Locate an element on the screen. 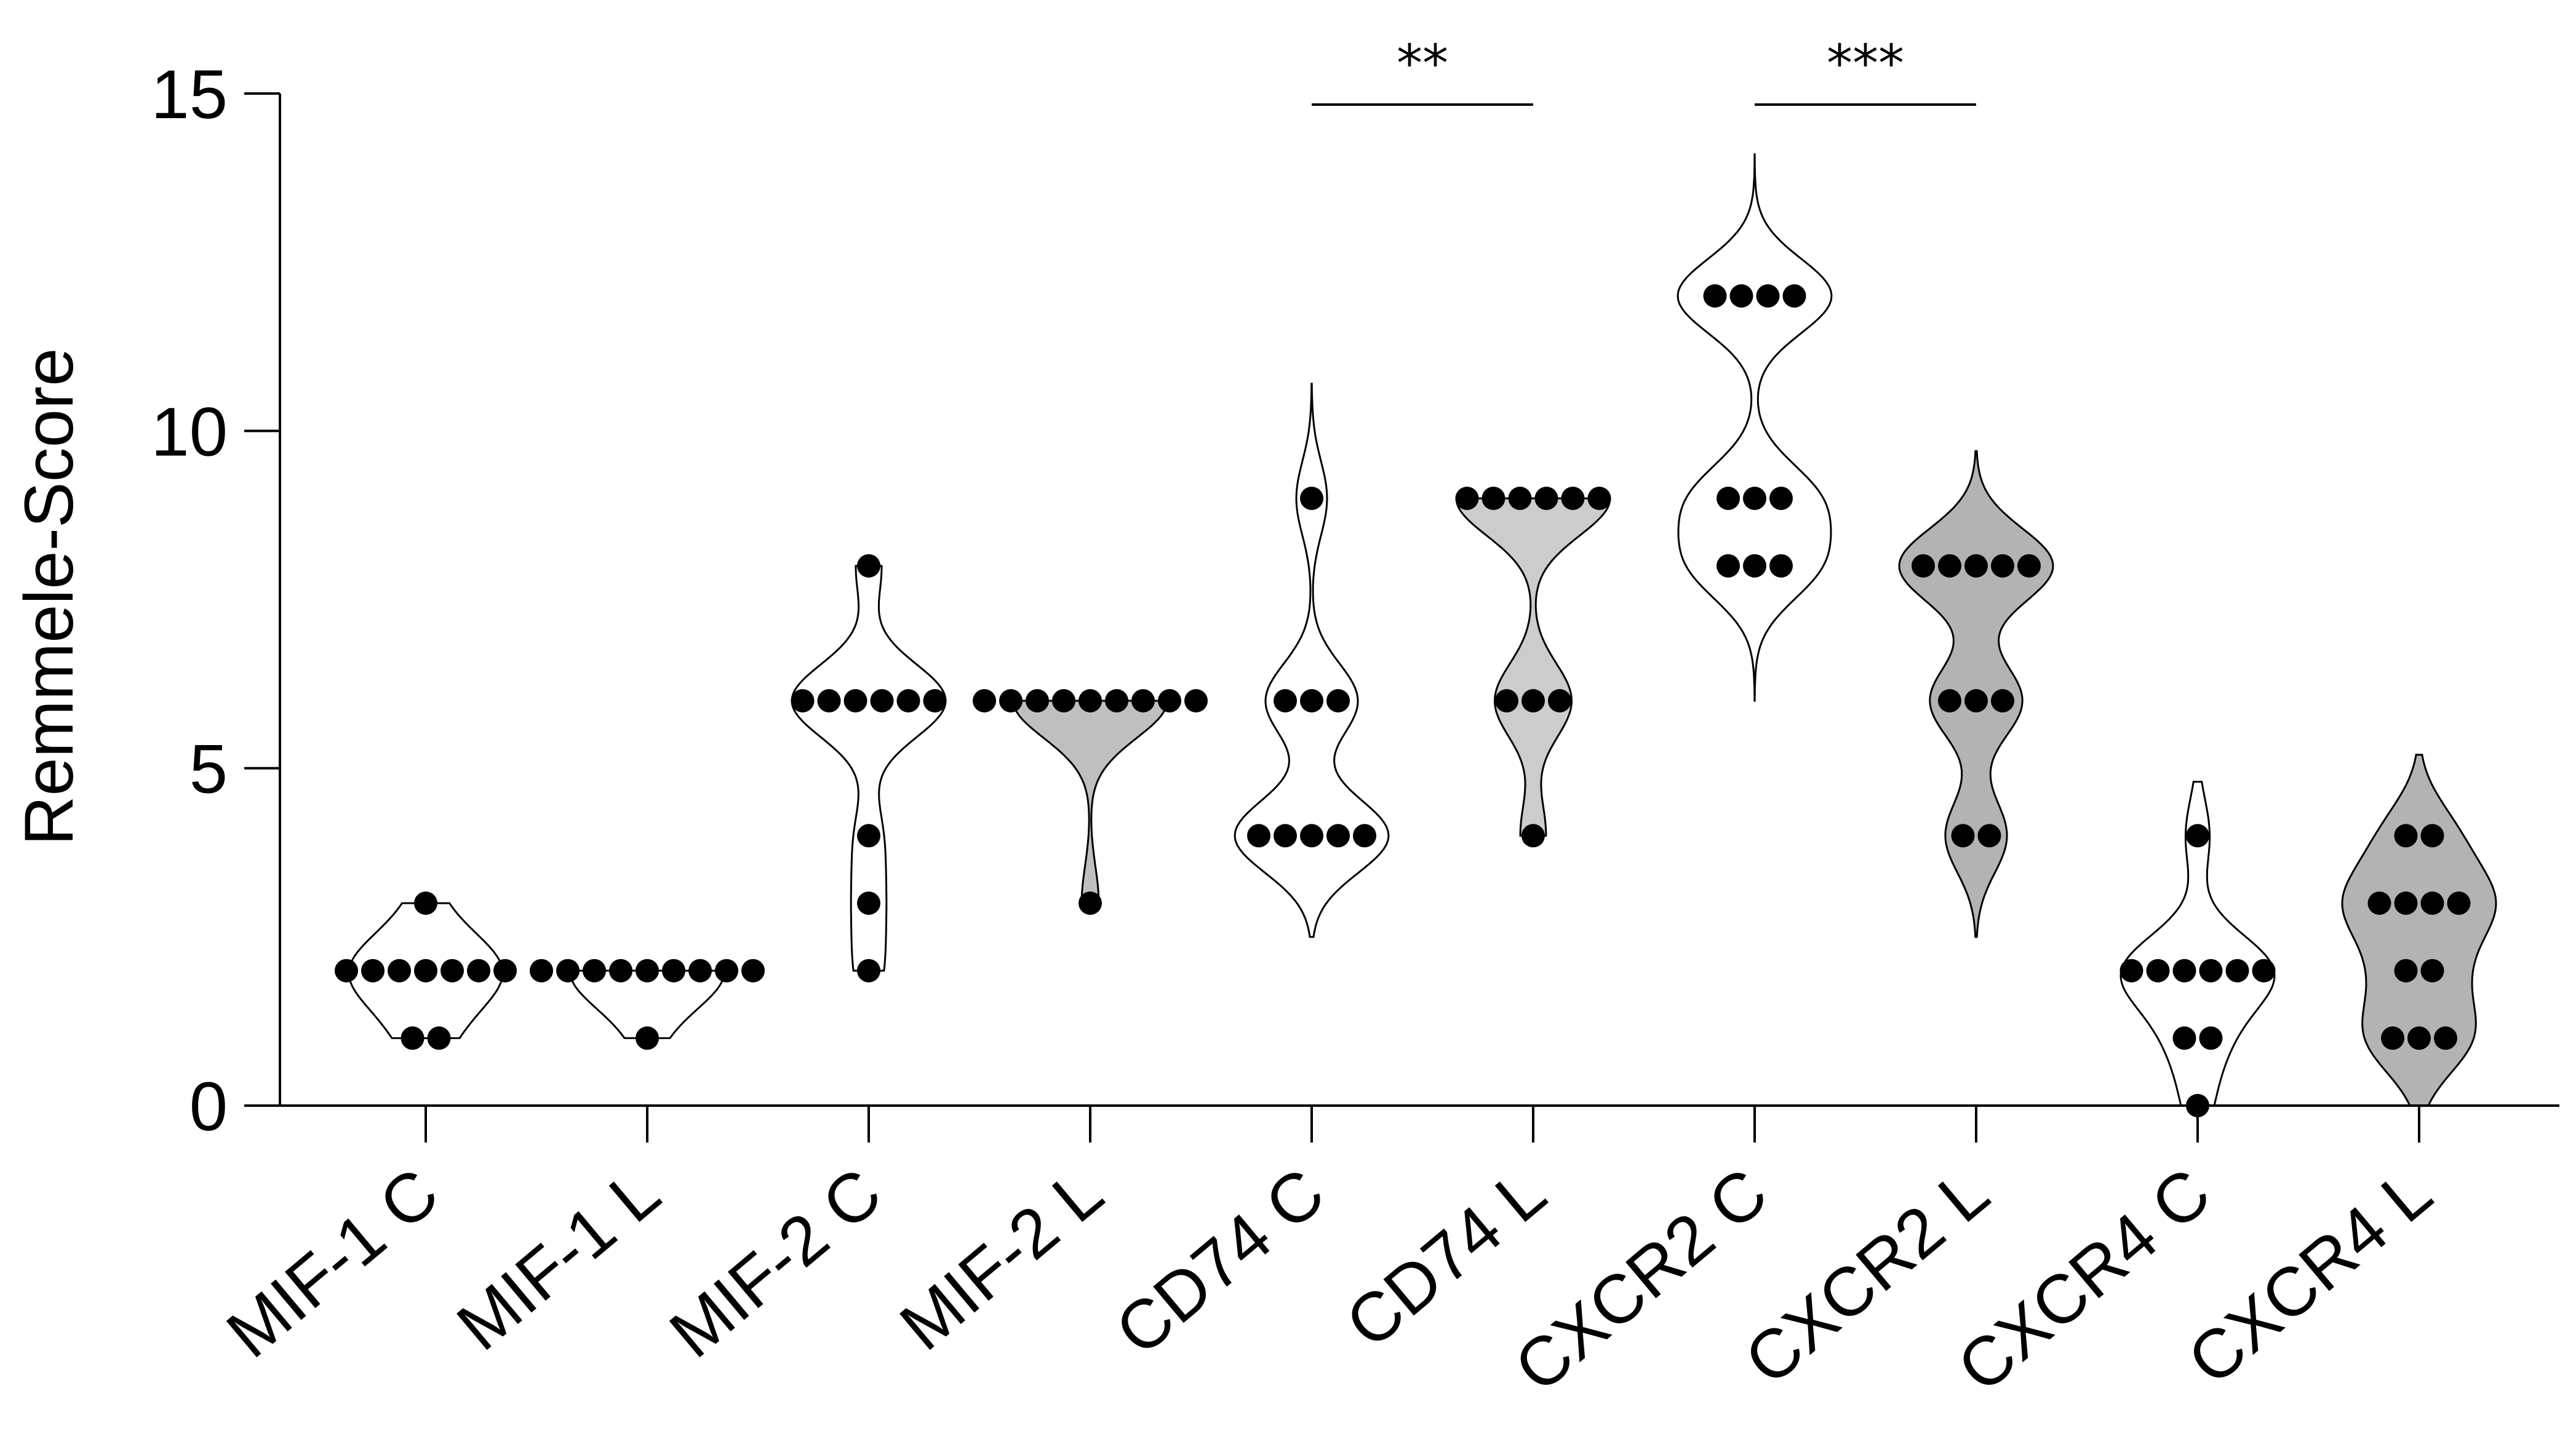 This screenshot has height=1452, width=2576. y-tick-label: 15 is located at coordinates (189, 94).